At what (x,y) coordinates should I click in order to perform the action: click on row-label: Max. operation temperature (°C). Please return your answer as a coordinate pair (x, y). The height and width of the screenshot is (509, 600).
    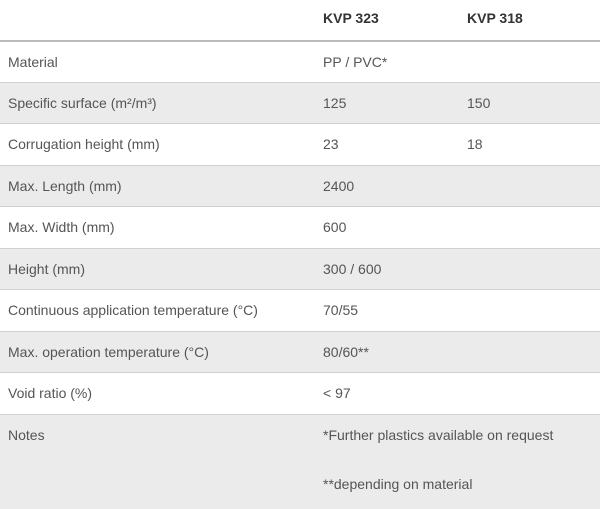
    Looking at the image, I should click on (108, 351).